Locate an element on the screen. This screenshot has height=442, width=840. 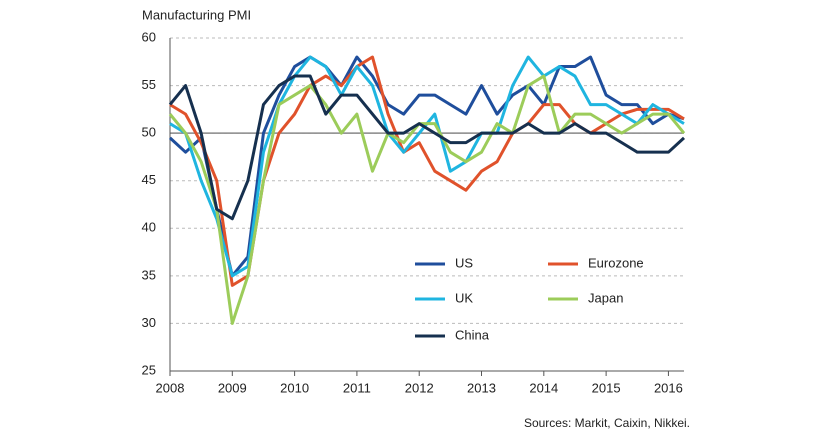
x-tick-label: 2015 is located at coordinates (606, 387).